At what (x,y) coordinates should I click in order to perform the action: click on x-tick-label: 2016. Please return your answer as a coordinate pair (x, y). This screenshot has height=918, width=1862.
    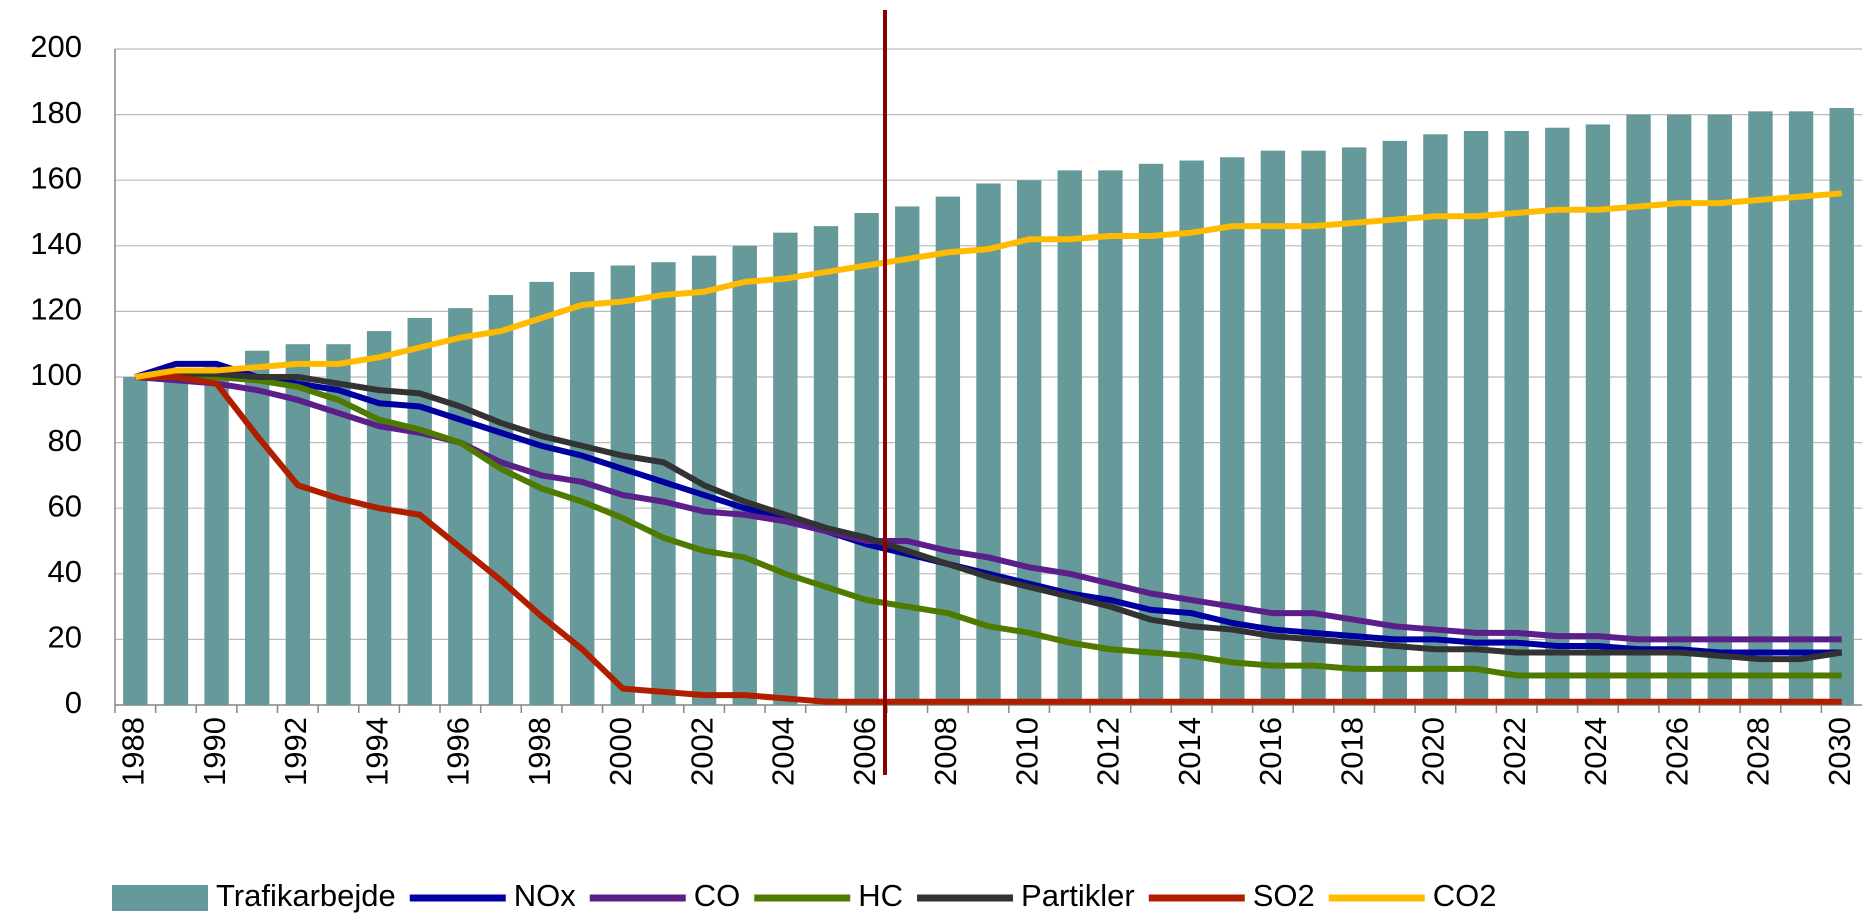
    Looking at the image, I should click on (1270, 751).